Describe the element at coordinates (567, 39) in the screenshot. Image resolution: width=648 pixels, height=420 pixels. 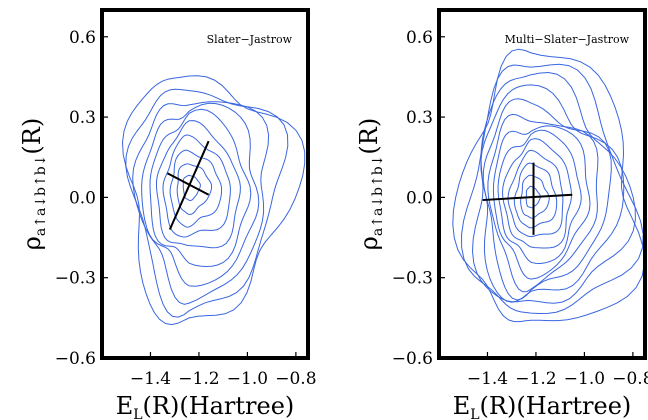
I see `panel-annotation: Multi−Slater−Jastrow` at that location.